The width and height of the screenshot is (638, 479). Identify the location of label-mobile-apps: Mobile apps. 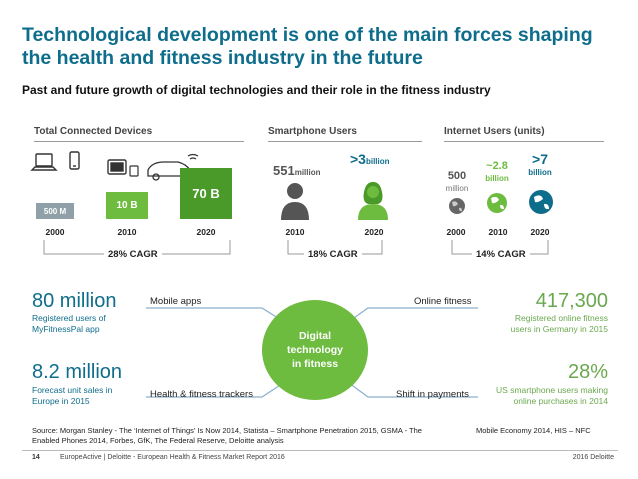
(176, 301).